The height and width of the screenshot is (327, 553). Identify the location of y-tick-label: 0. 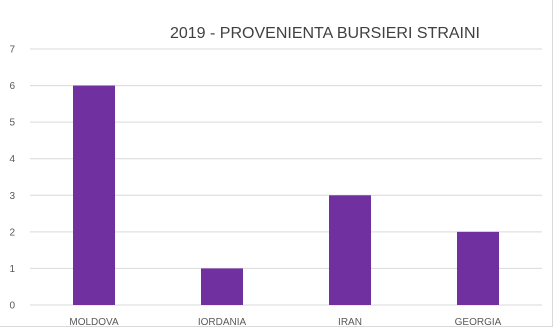
(12, 306).